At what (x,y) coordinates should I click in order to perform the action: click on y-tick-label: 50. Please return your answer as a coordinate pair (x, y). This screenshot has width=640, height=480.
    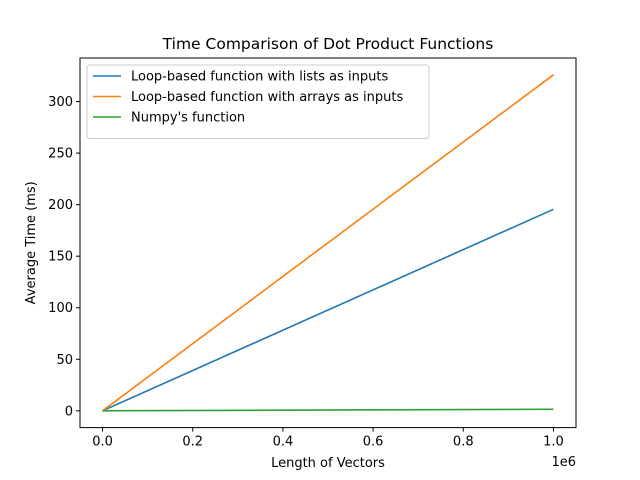
    Looking at the image, I should click on (64, 360).